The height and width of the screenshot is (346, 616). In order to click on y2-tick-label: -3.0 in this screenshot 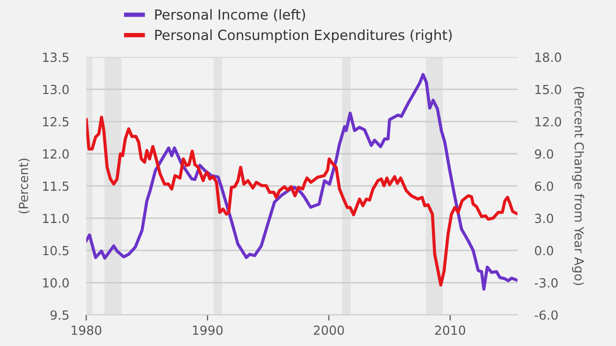, I will do `click(546, 283)`.